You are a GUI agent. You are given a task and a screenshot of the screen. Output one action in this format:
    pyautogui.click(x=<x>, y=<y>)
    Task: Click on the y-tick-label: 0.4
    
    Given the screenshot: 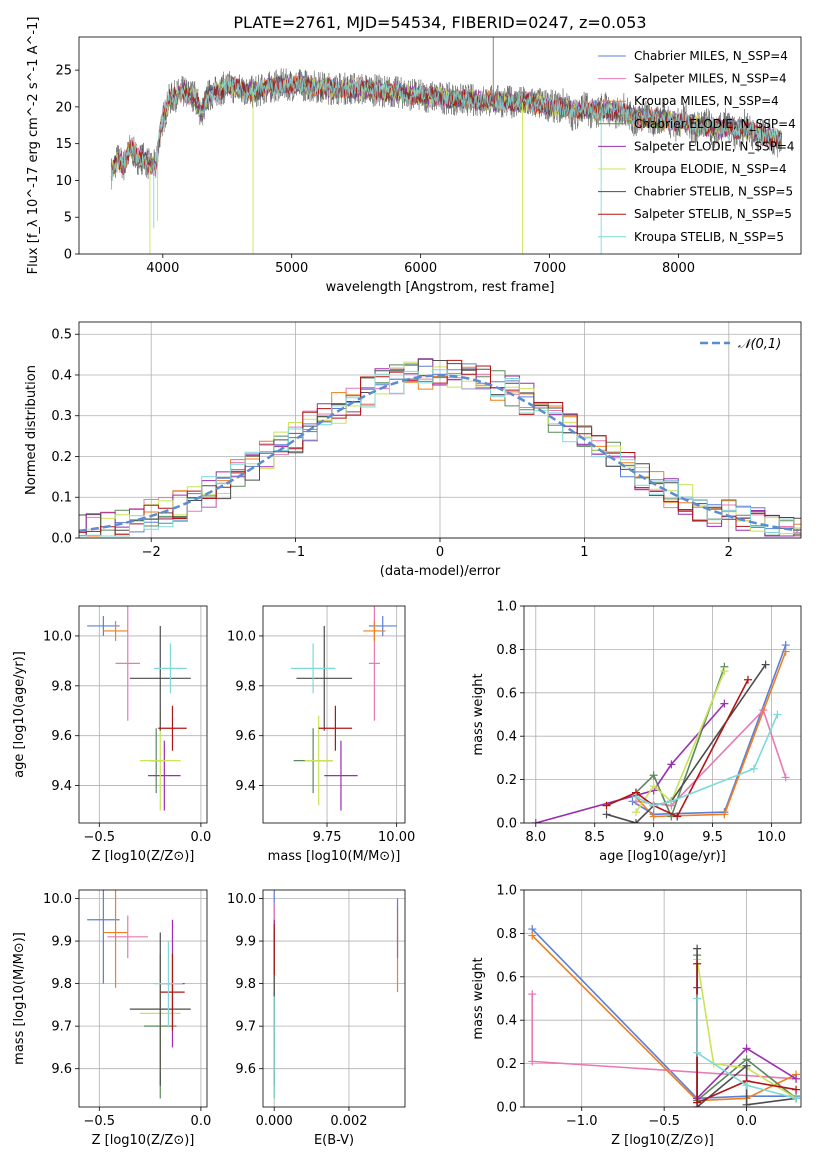 What is the action you would take?
    pyautogui.click(x=506, y=1021)
    